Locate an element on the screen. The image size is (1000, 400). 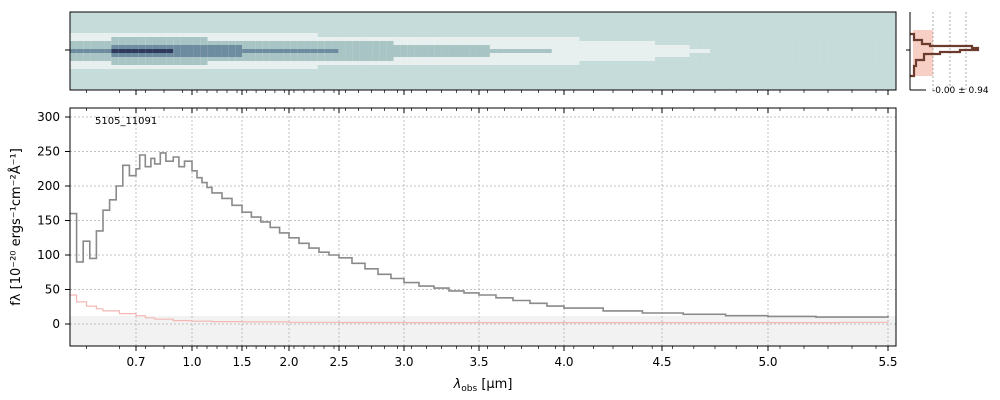
x-tick-label: 3.5 is located at coordinates (478, 362).